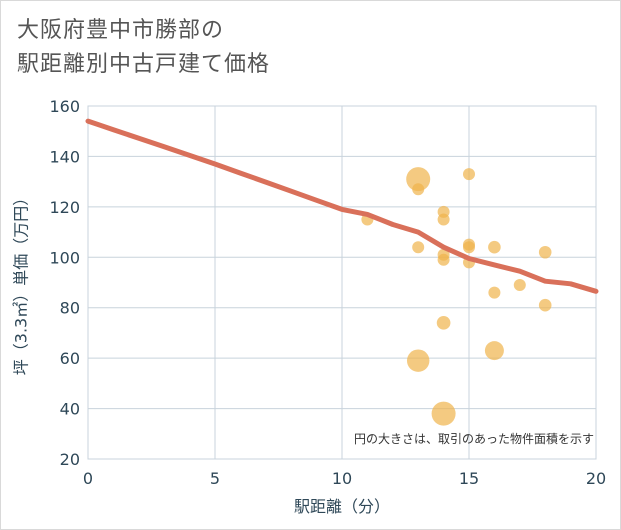 This screenshot has height=530, width=621. What do you see at coordinates (342, 506) in the screenshot?
I see `x-axis-title: 駅距離（分）` at bounding box center [342, 506].